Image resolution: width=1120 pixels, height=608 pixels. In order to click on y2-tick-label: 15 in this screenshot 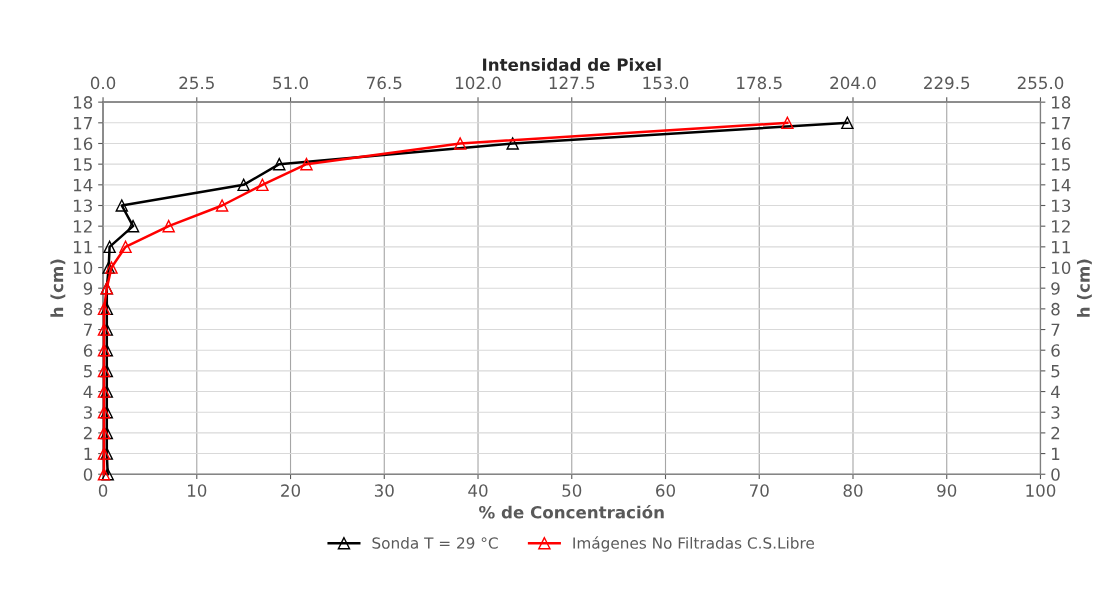, I will do `click(1061, 164)`.